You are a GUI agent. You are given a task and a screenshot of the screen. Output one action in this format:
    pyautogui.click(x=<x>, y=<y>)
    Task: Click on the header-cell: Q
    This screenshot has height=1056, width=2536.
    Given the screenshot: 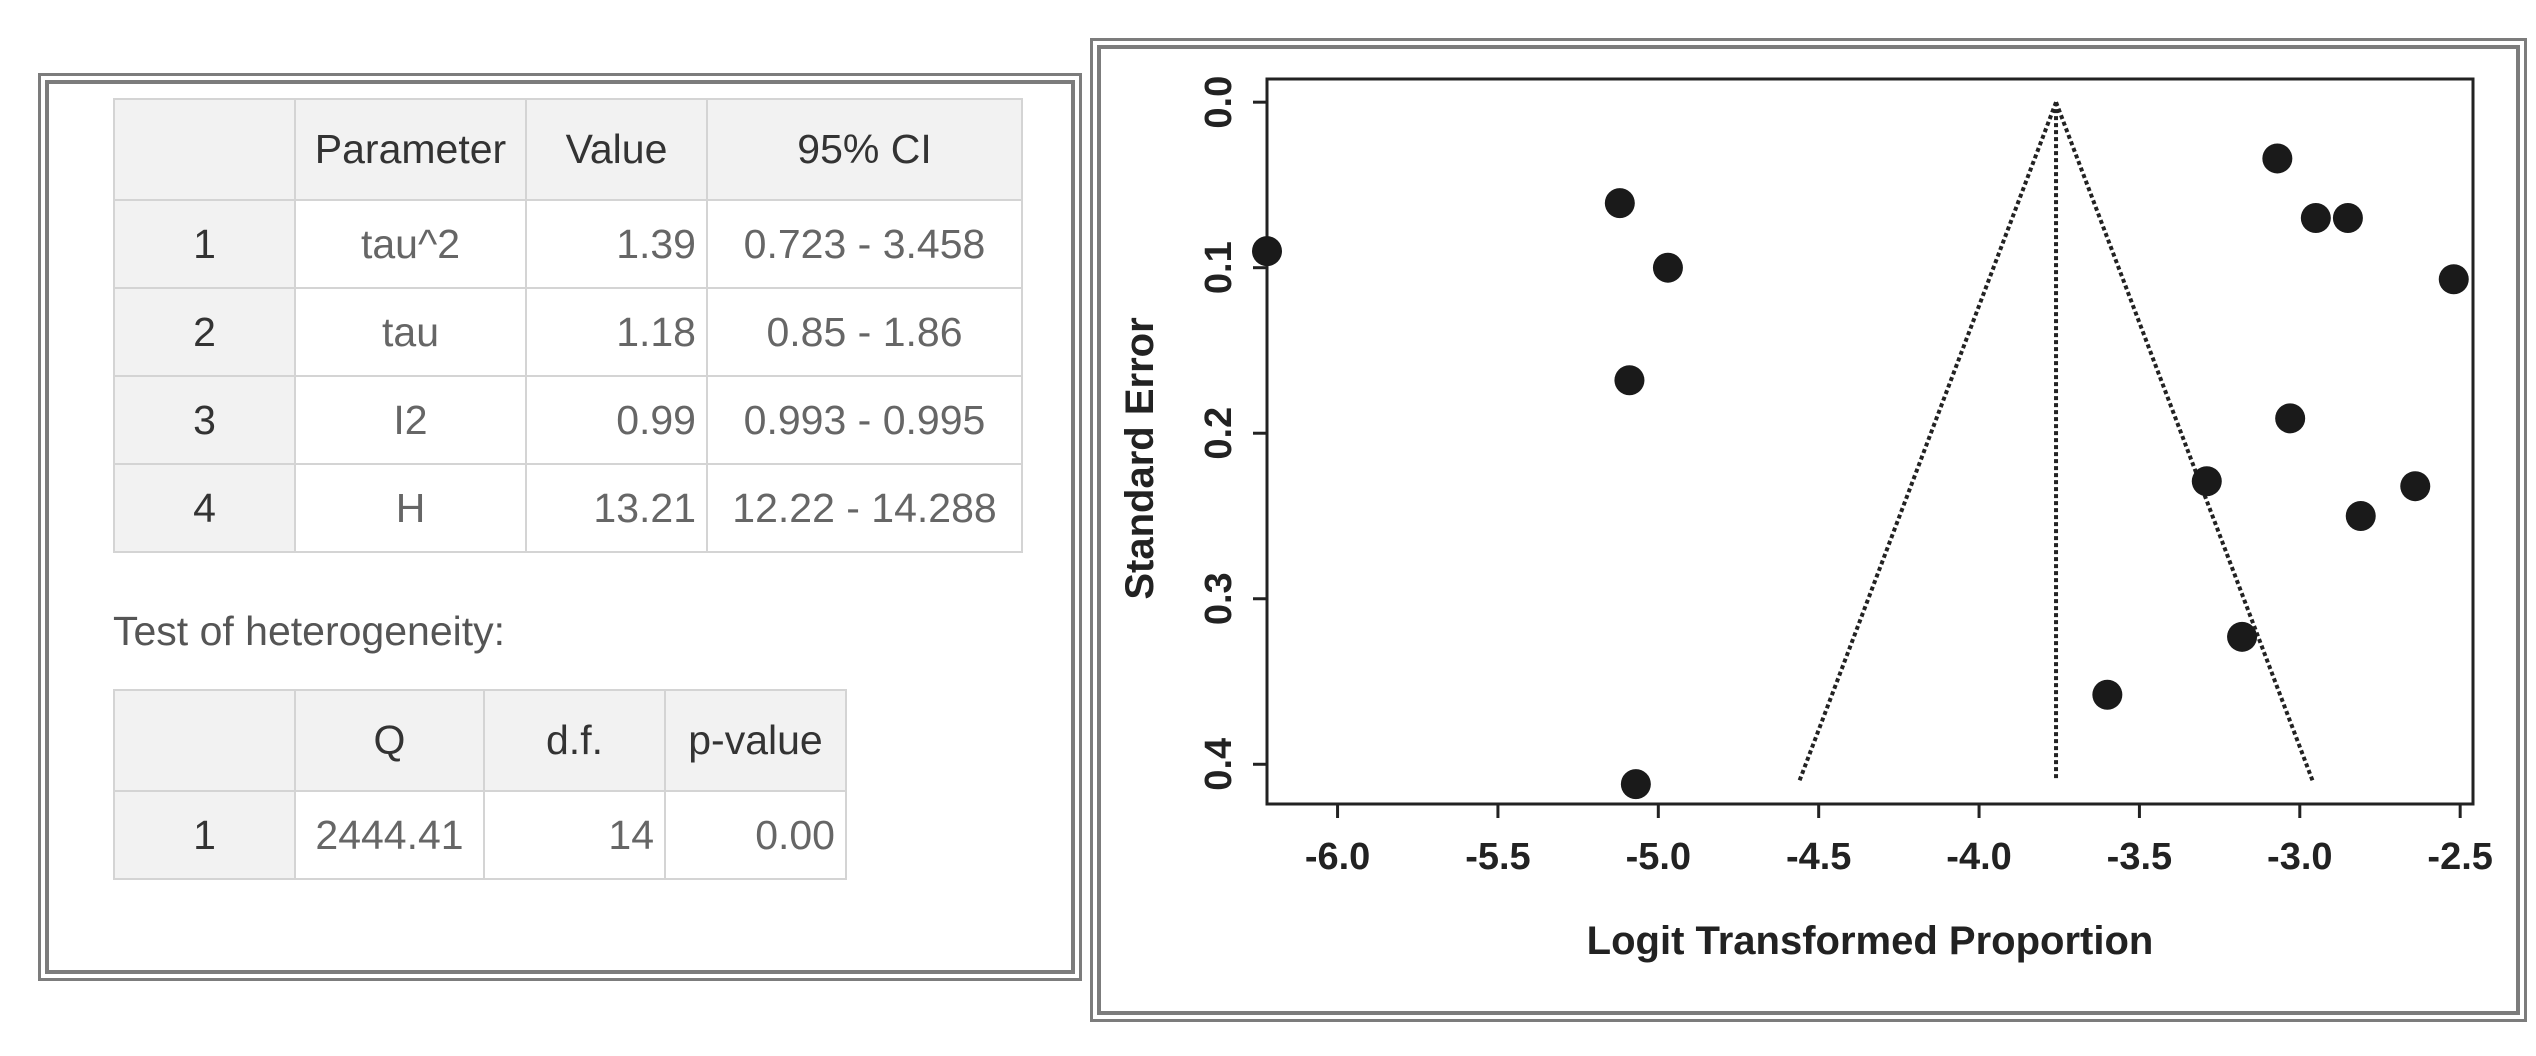 What is the action you would take?
    pyautogui.click(x=389, y=740)
    